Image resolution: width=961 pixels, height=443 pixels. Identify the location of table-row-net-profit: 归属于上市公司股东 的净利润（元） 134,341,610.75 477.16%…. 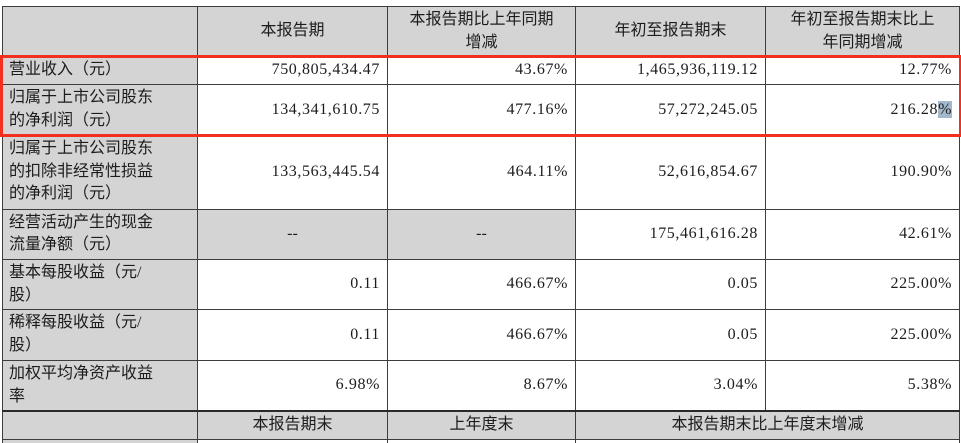
(481, 110).